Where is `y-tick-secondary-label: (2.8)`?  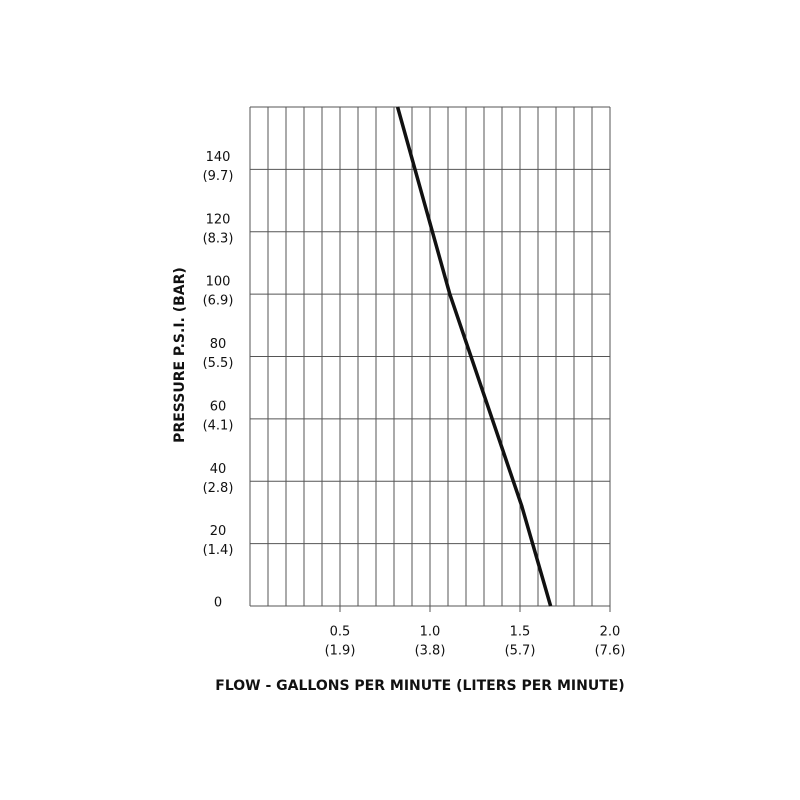
y-tick-secondary-label: (2.8) is located at coordinates (218, 488).